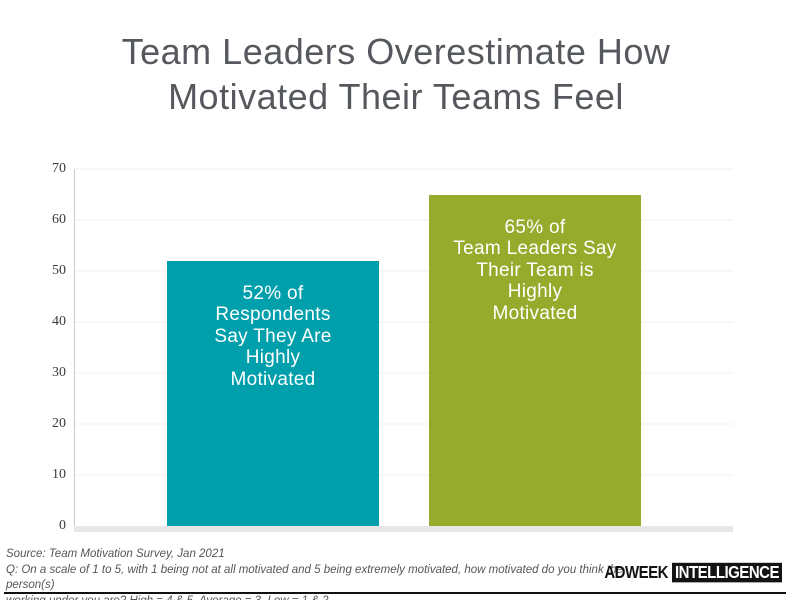 This screenshot has height=600, width=792. I want to click on adweek-wordmark: ADWEEK, so click(636, 572).